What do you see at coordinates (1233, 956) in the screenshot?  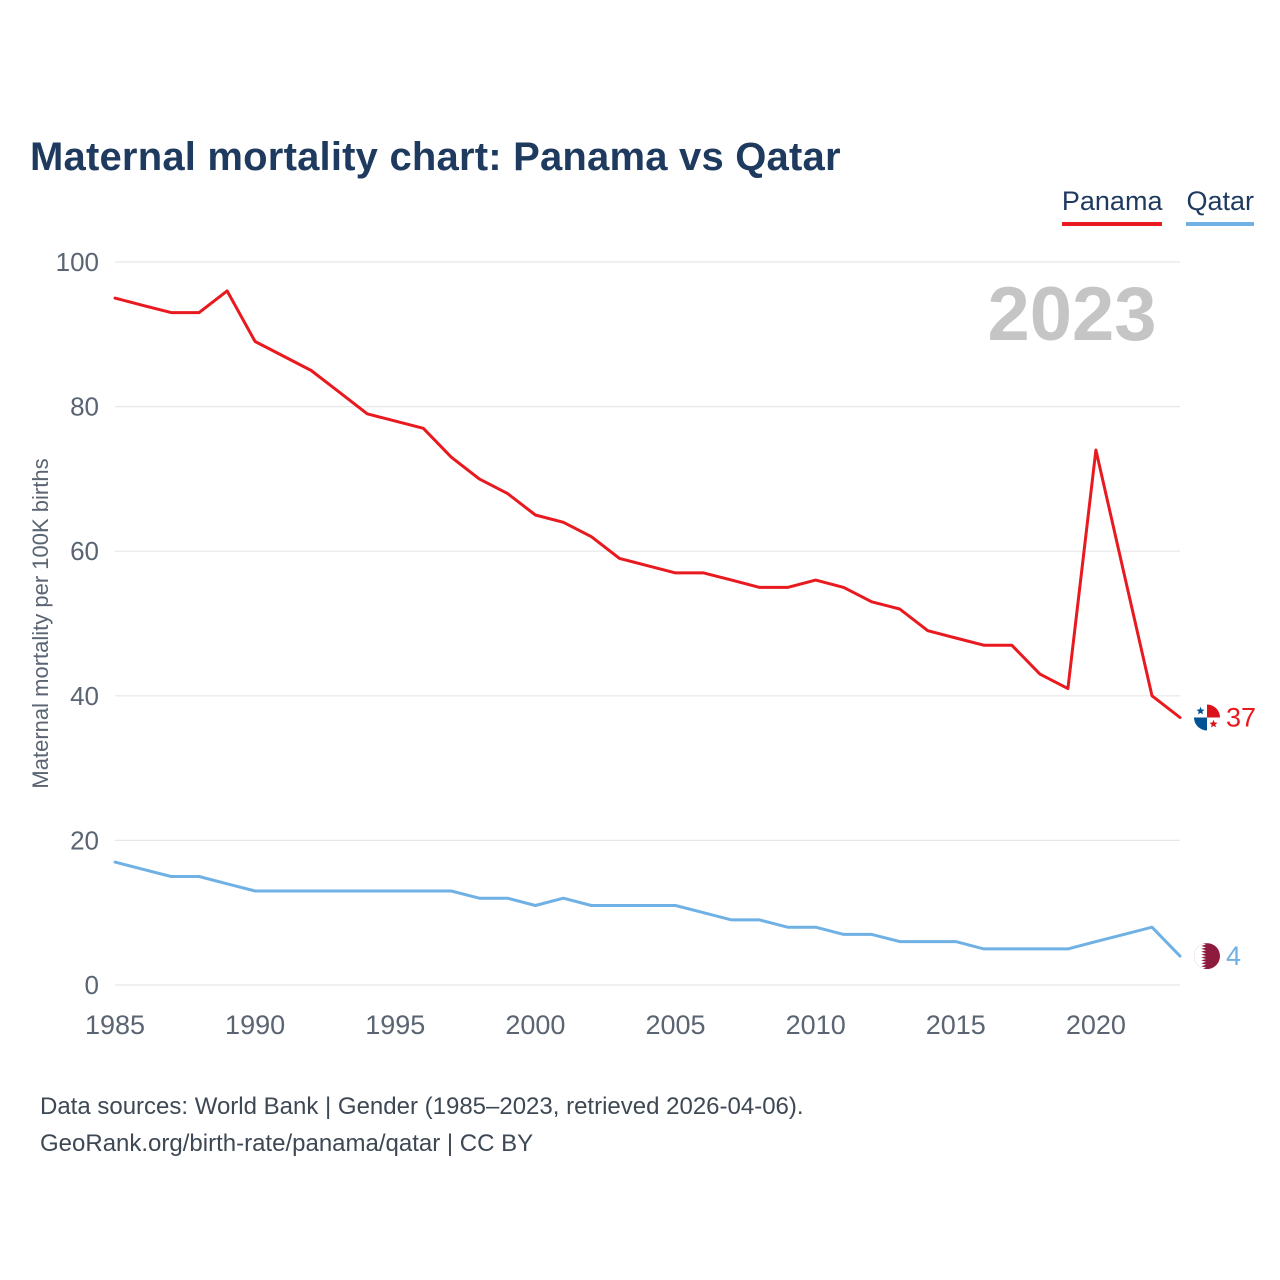 I see `qatar-end-value: 4` at bounding box center [1233, 956].